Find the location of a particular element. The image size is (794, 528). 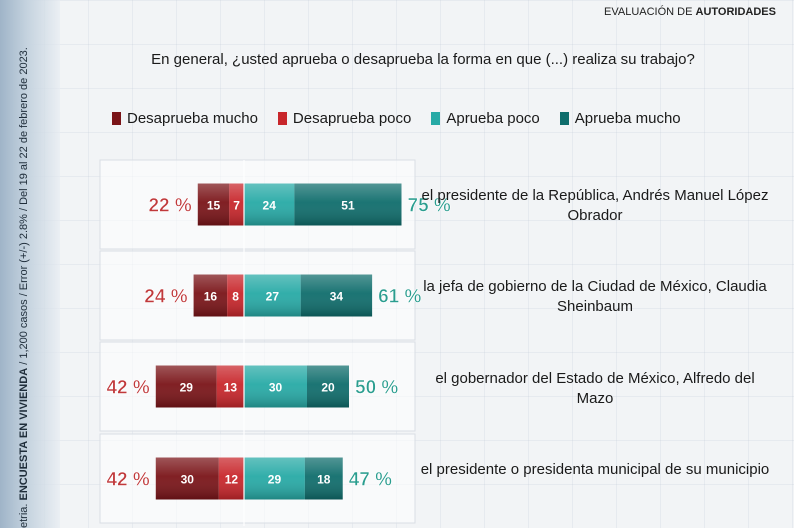

data-label-aprueba-mucho: 20 is located at coordinates (328, 388).